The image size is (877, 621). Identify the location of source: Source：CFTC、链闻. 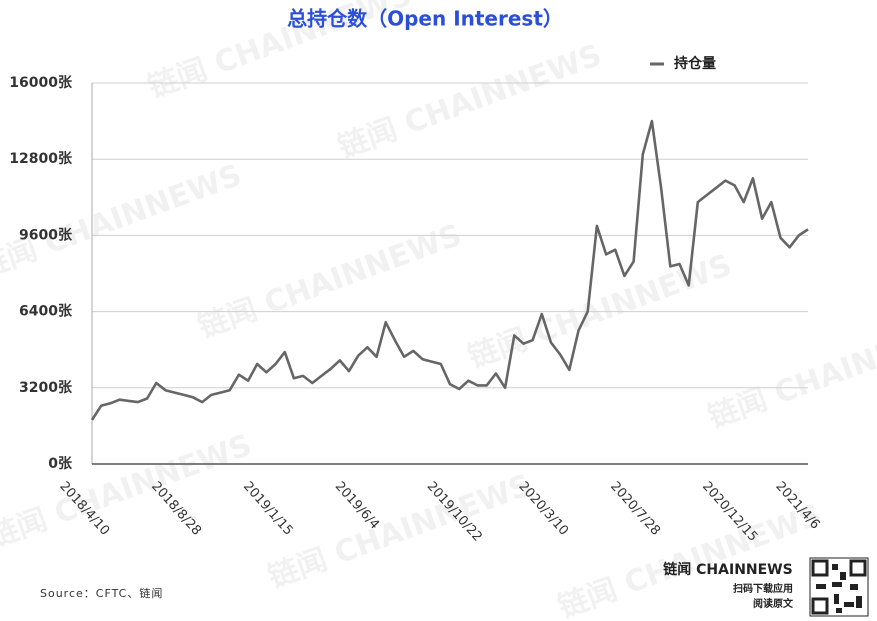
(101, 593).